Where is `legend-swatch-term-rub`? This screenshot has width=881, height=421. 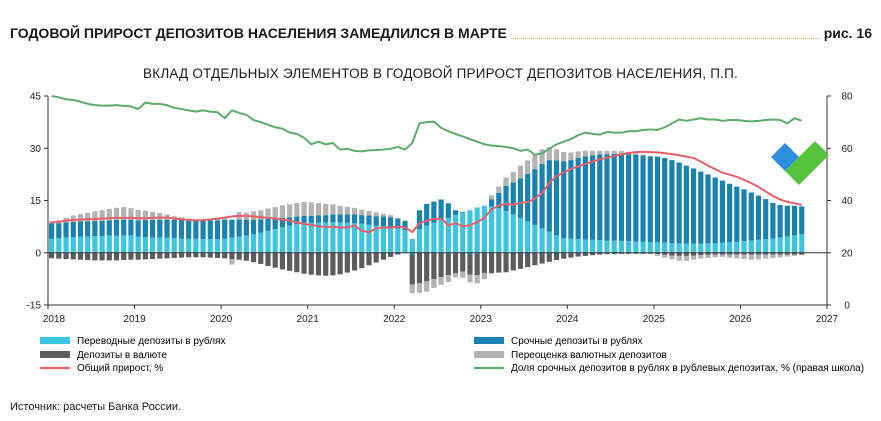
legend-swatch-term-rub is located at coordinates (489, 340).